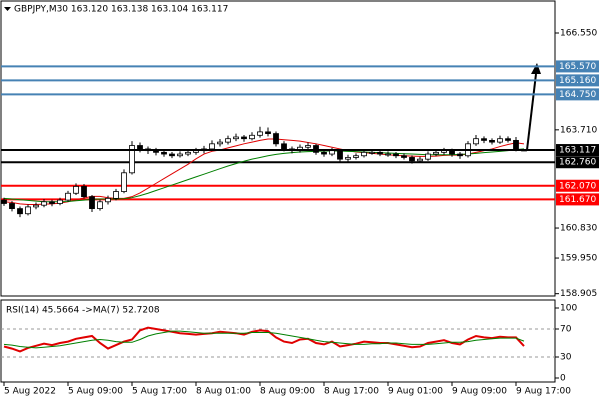 The width and height of the screenshot is (600, 400). I want to click on y-tick-label: 159.950, so click(578, 259).